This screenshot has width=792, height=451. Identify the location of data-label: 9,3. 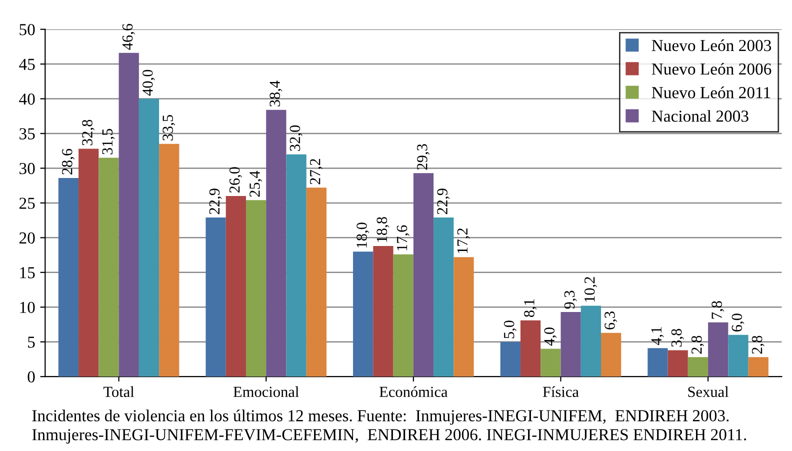
(570, 299).